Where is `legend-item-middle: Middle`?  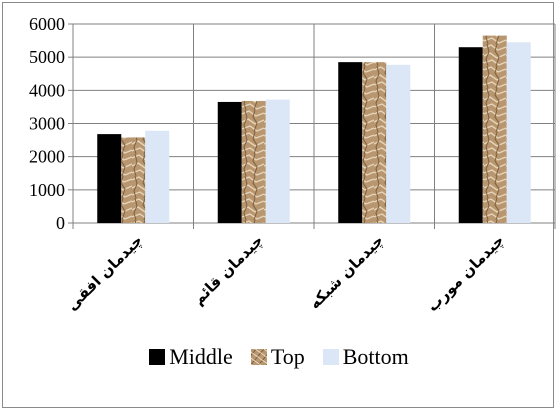 legend-item-middle: Middle is located at coordinates (191, 357).